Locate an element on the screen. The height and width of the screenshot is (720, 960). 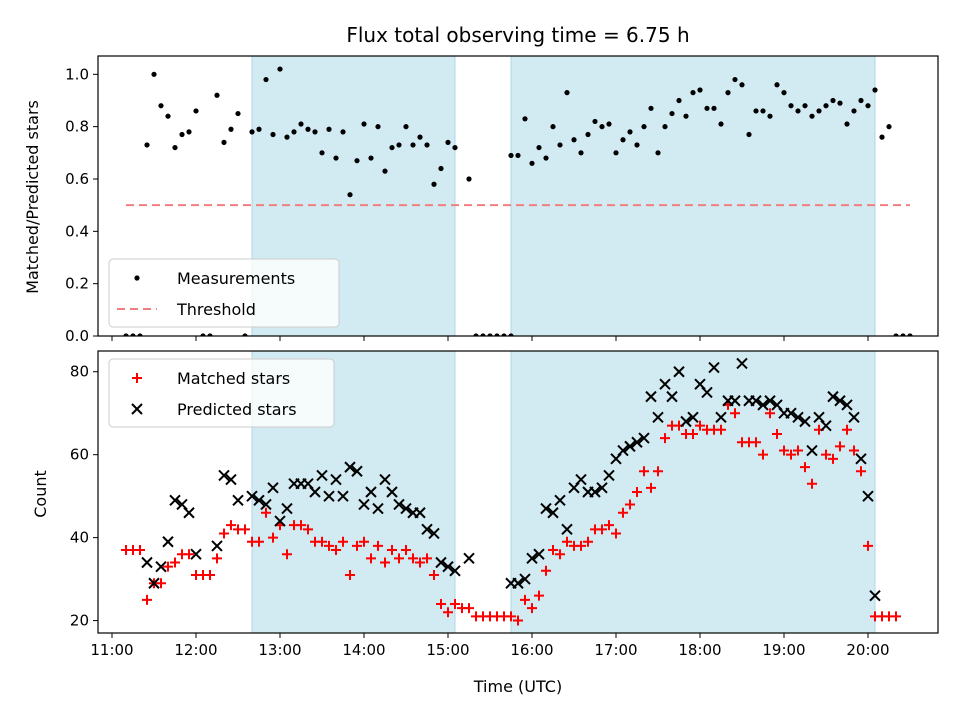
x-tick-label: 18:00 is located at coordinates (699, 650).